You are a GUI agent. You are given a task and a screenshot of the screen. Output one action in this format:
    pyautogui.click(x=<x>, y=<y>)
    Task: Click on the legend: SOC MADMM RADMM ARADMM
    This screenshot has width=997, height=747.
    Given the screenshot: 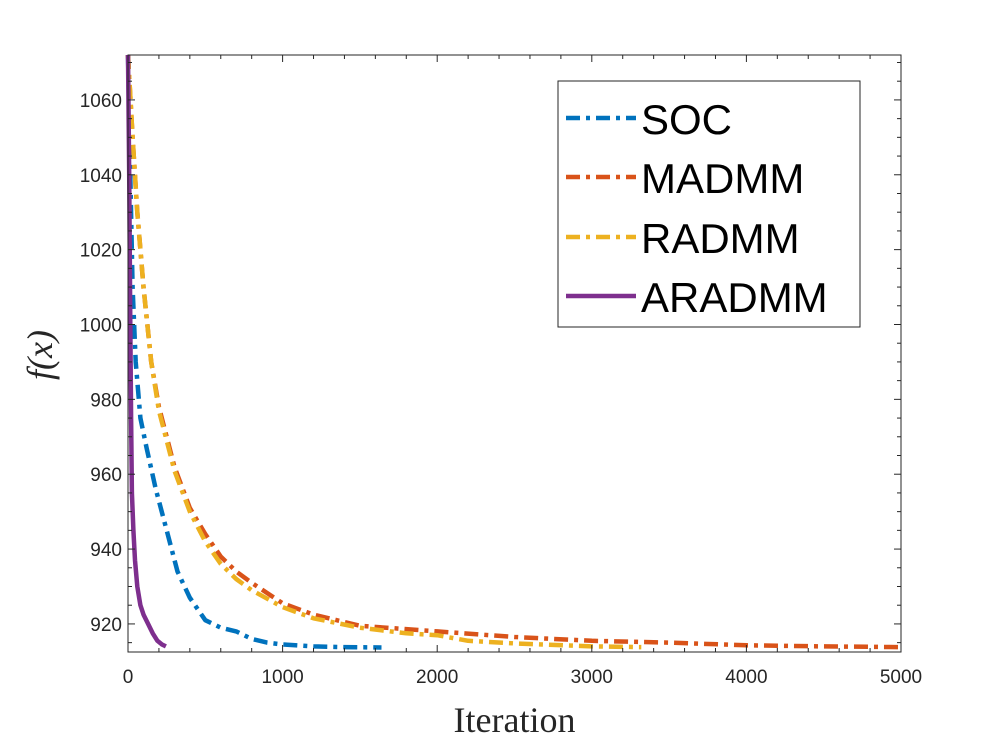 What is the action you would take?
    pyautogui.click(x=709, y=204)
    